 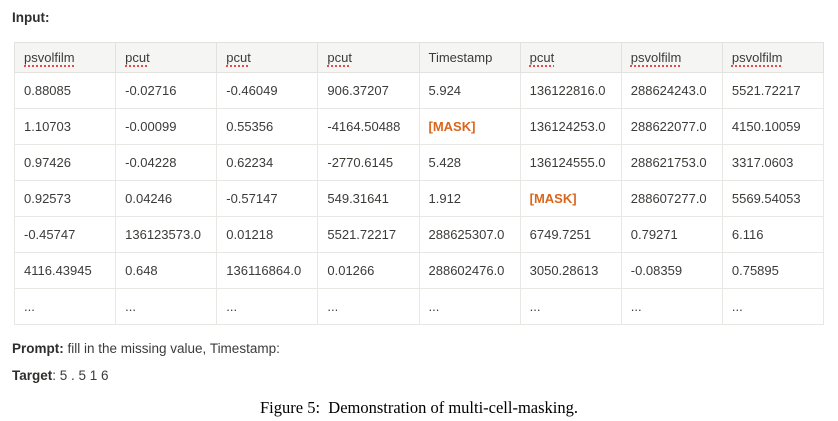 I want to click on data-cell: 906.37207, so click(x=368, y=90).